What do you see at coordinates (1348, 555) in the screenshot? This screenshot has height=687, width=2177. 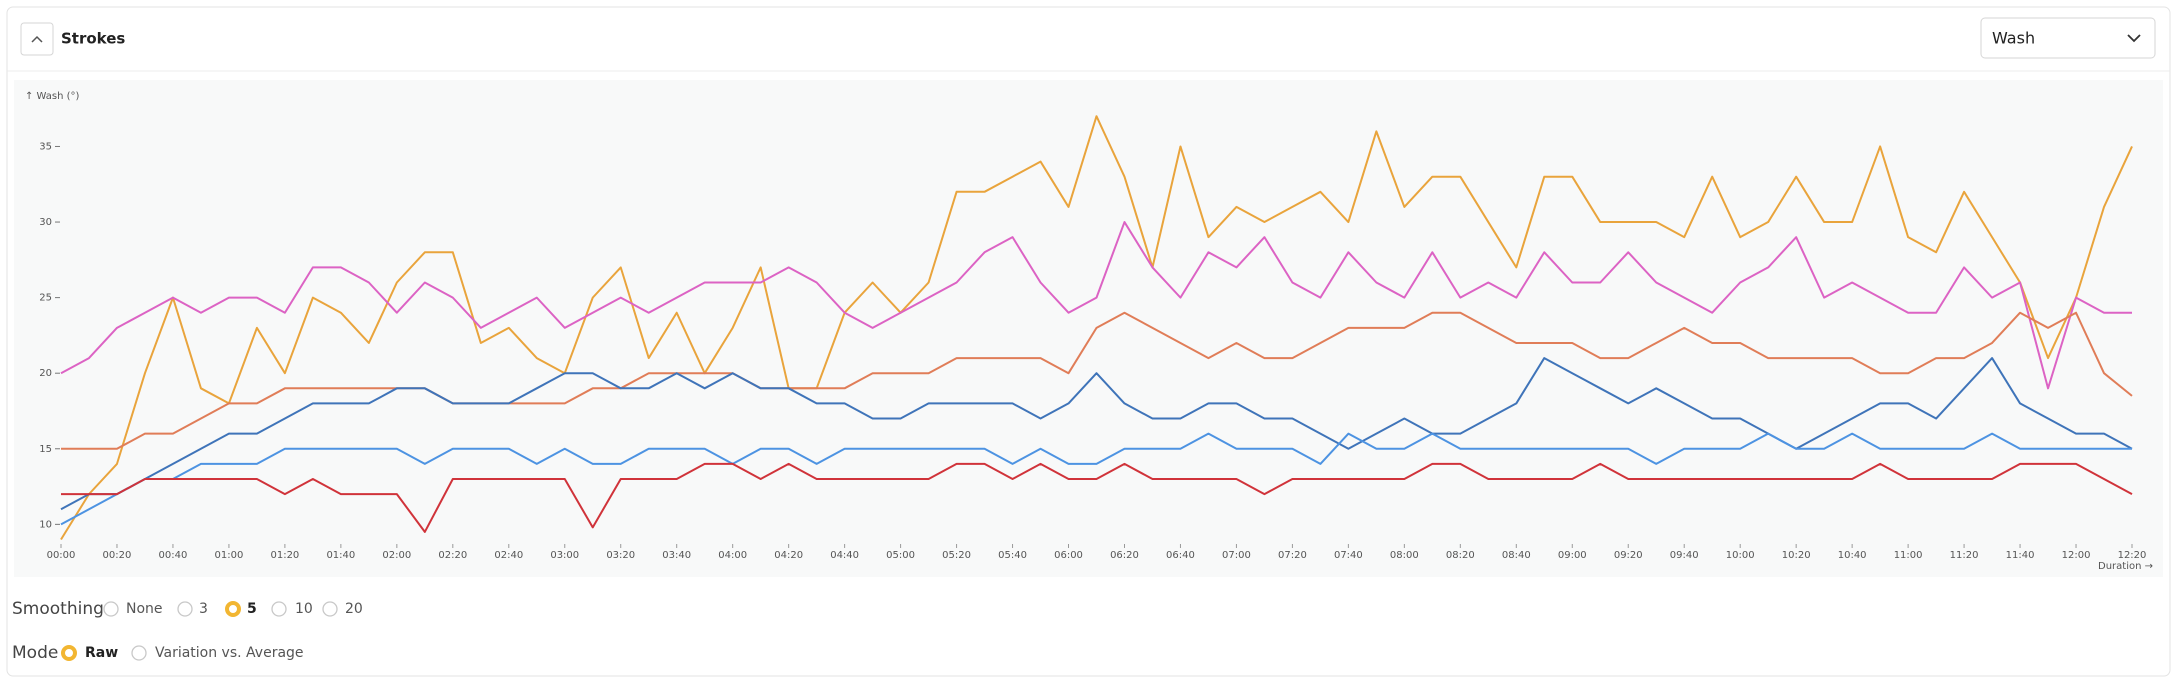 I see `x-tick-label: 07:40` at bounding box center [1348, 555].